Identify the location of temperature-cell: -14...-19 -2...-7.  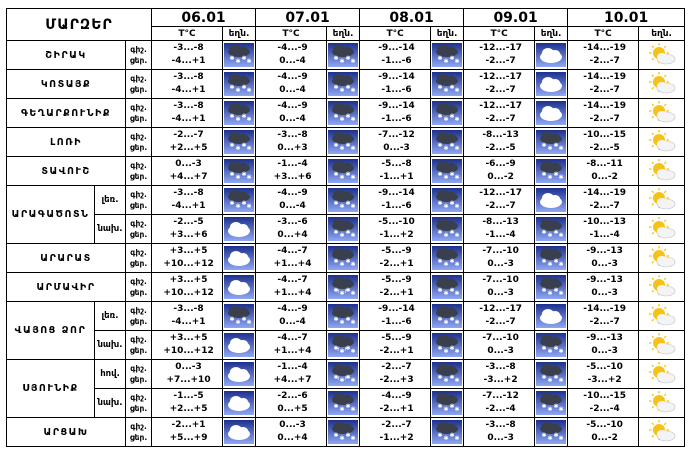
(603, 316).